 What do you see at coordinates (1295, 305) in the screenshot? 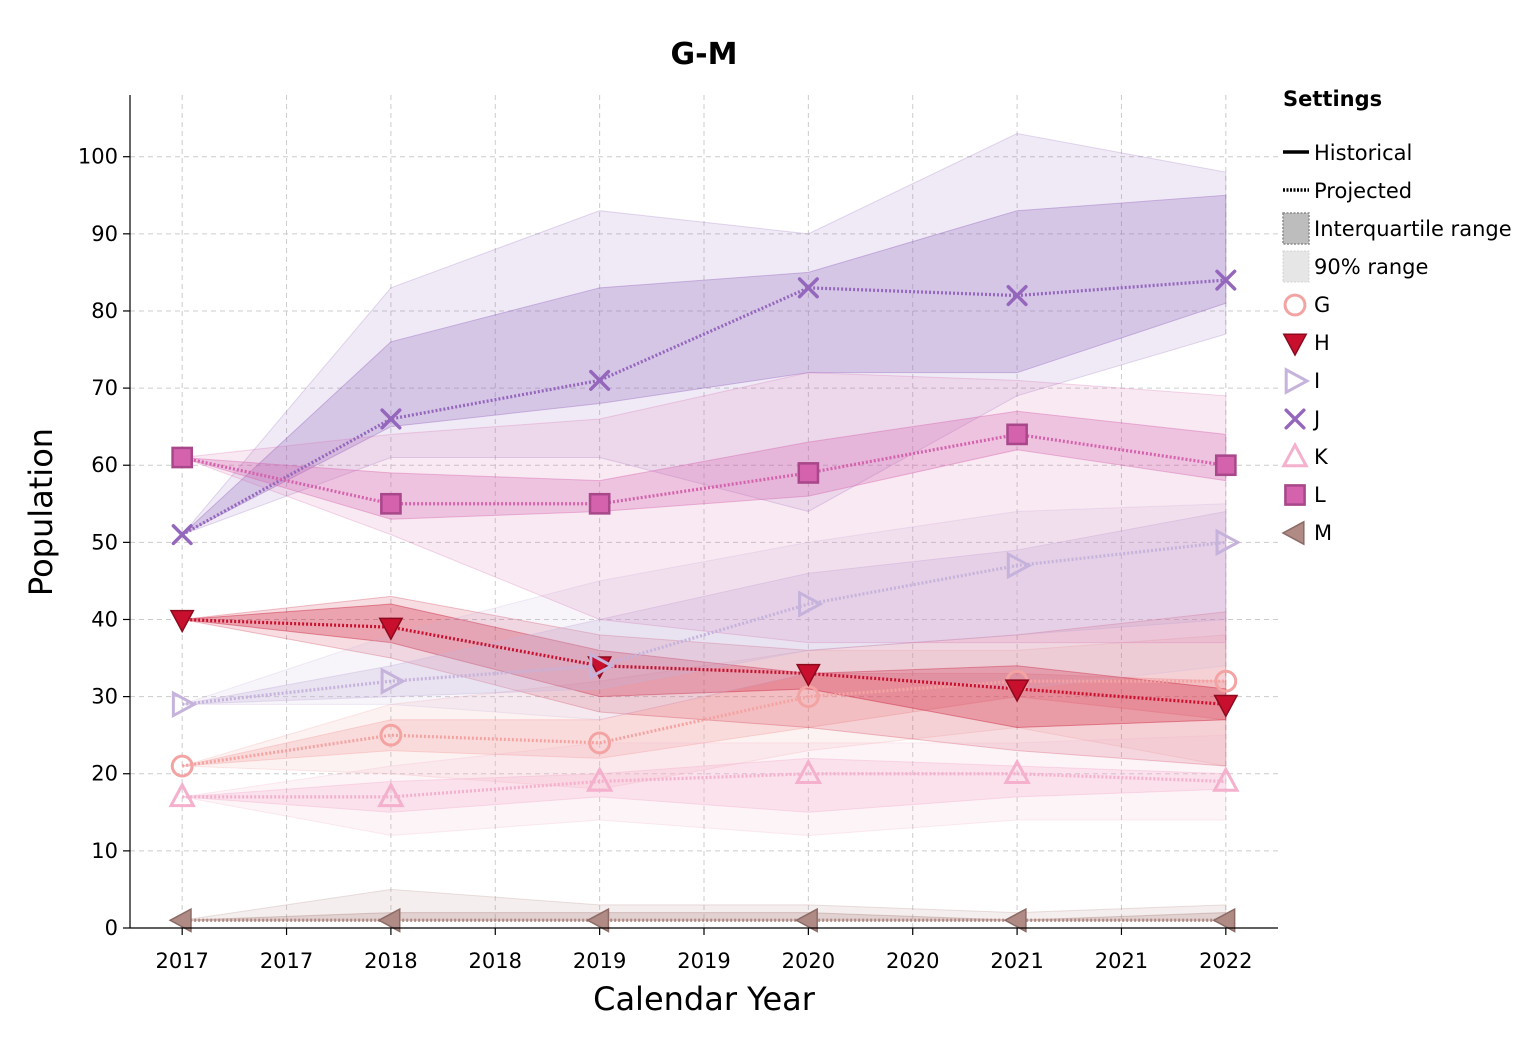
I see `legend-marker-G` at bounding box center [1295, 305].